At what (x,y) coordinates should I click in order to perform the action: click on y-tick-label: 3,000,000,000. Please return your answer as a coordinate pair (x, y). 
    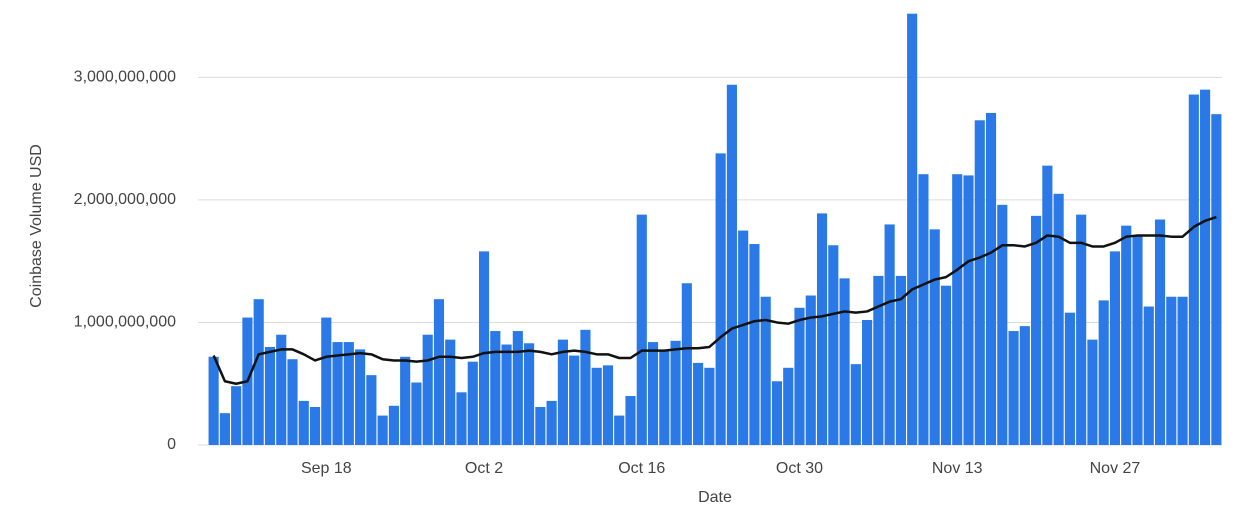
    Looking at the image, I should click on (125, 77).